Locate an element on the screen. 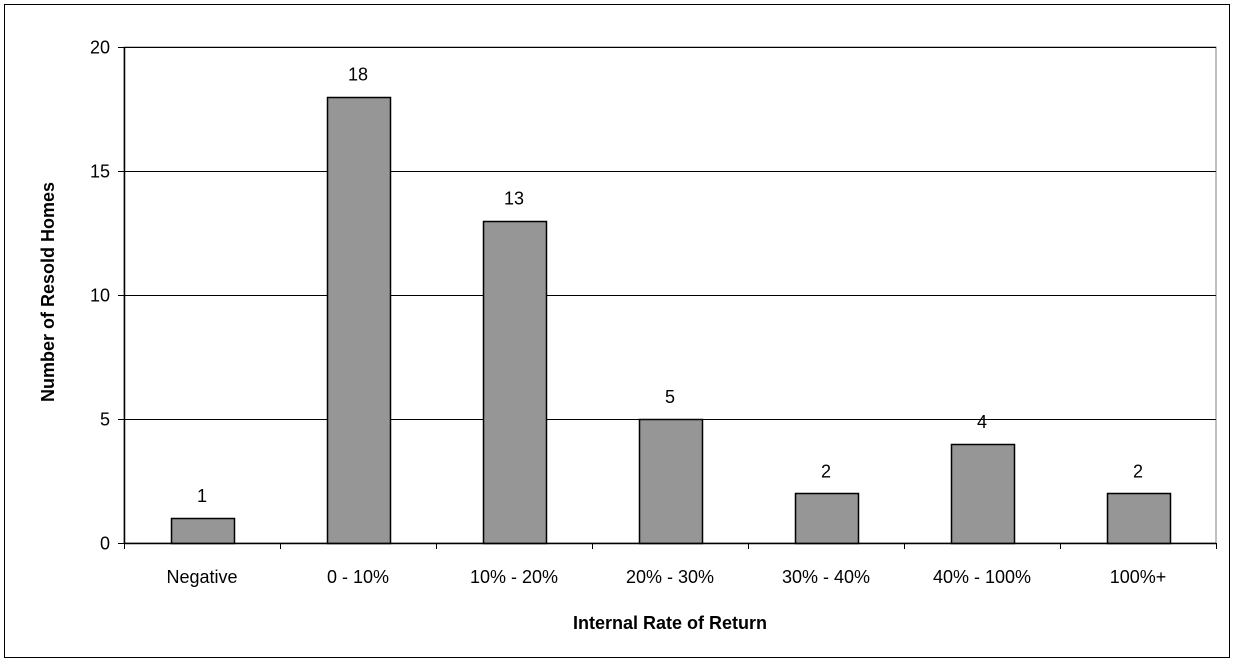 The width and height of the screenshot is (1236, 662). y-tick-label: 5 is located at coordinates (105, 420).